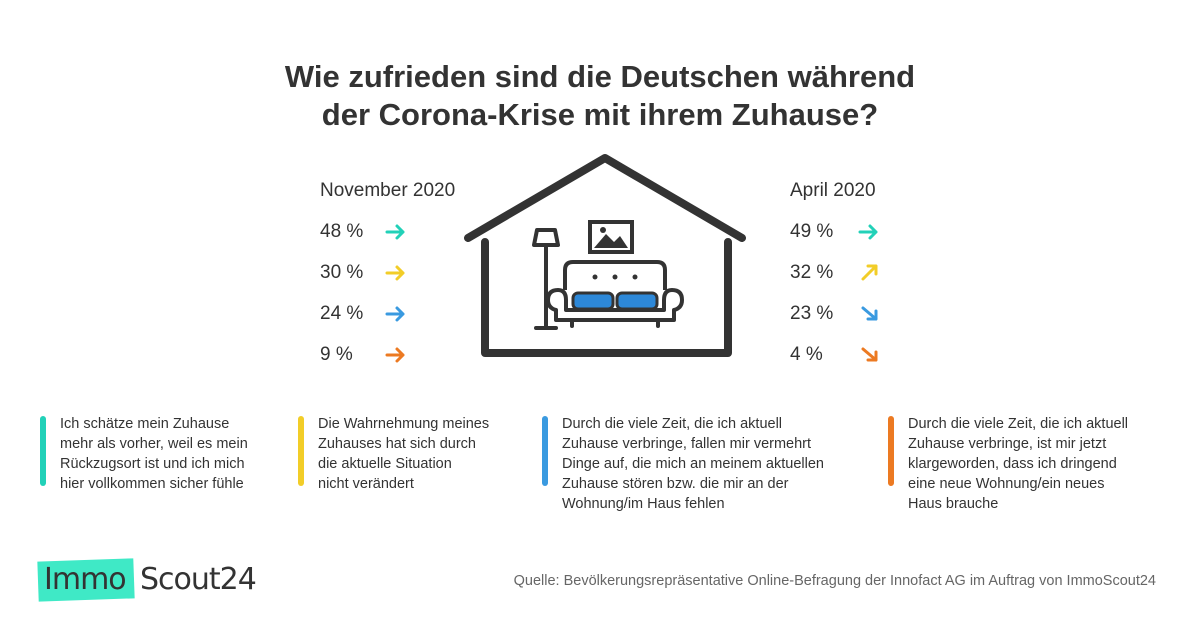 Image resolution: width=1200 pixels, height=630 pixels. I want to click on picture-frame-icon, so click(611, 237).